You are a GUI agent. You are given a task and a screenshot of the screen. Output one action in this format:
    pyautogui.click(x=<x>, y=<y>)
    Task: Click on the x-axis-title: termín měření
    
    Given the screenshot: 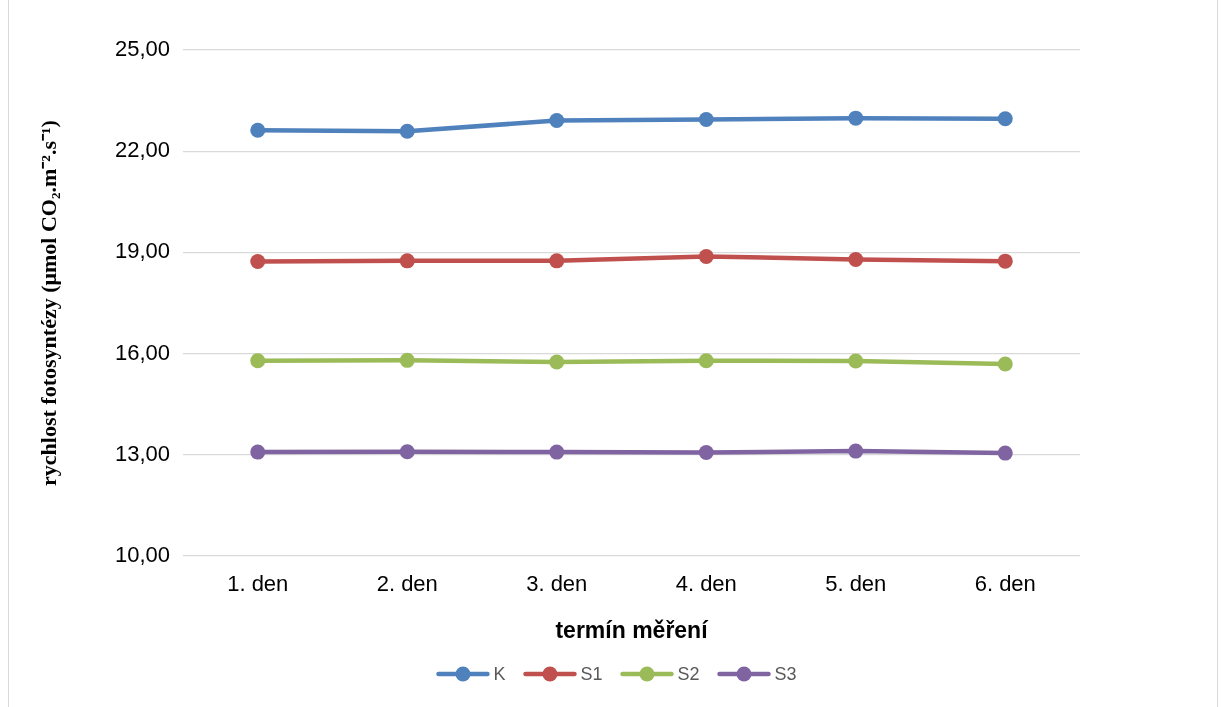 What is the action you would take?
    pyautogui.click(x=632, y=629)
    